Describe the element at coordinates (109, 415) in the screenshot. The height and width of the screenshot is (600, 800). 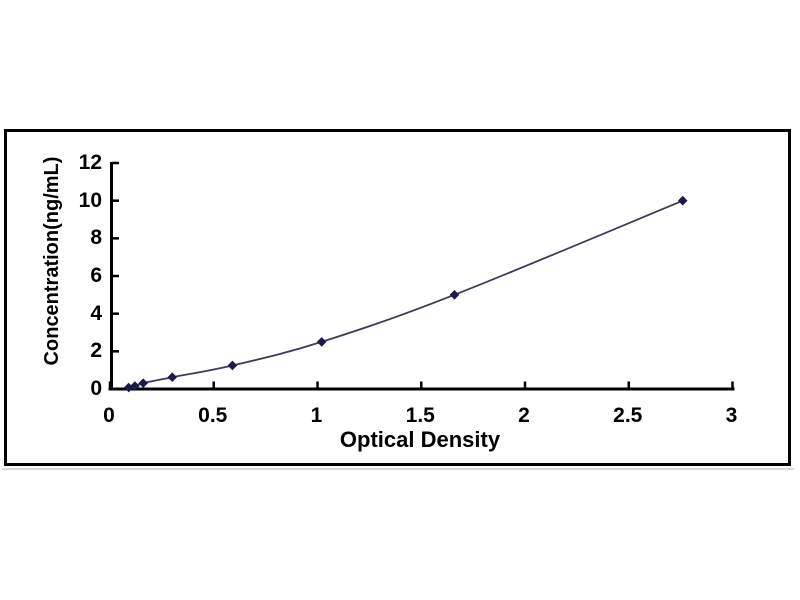
I see `x-tick-label: 0` at that location.